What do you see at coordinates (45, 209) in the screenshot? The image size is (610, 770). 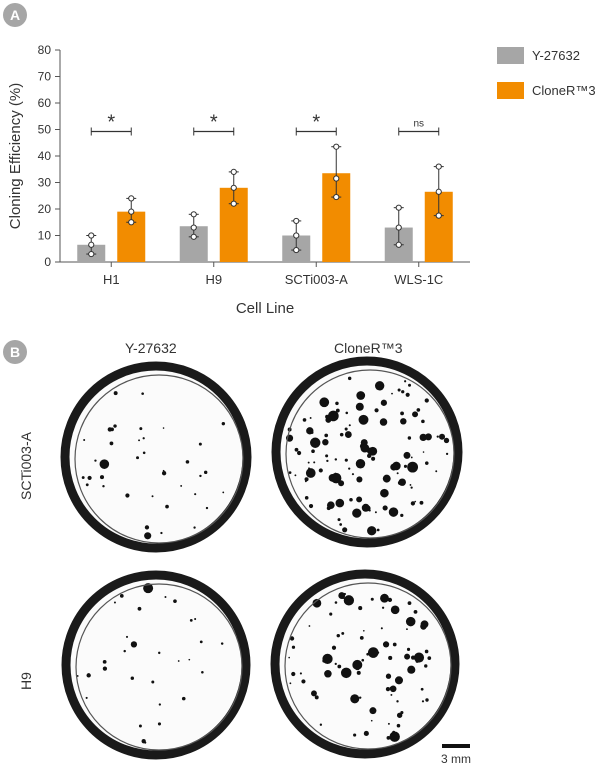 I see `y-tick-label: 20` at bounding box center [45, 209].